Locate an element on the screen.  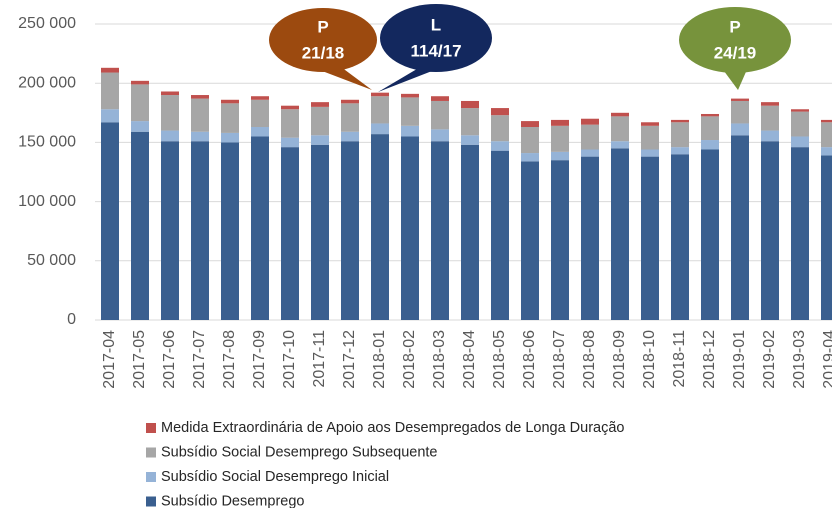
callout-text: 114/17 is located at coordinates (435, 50).